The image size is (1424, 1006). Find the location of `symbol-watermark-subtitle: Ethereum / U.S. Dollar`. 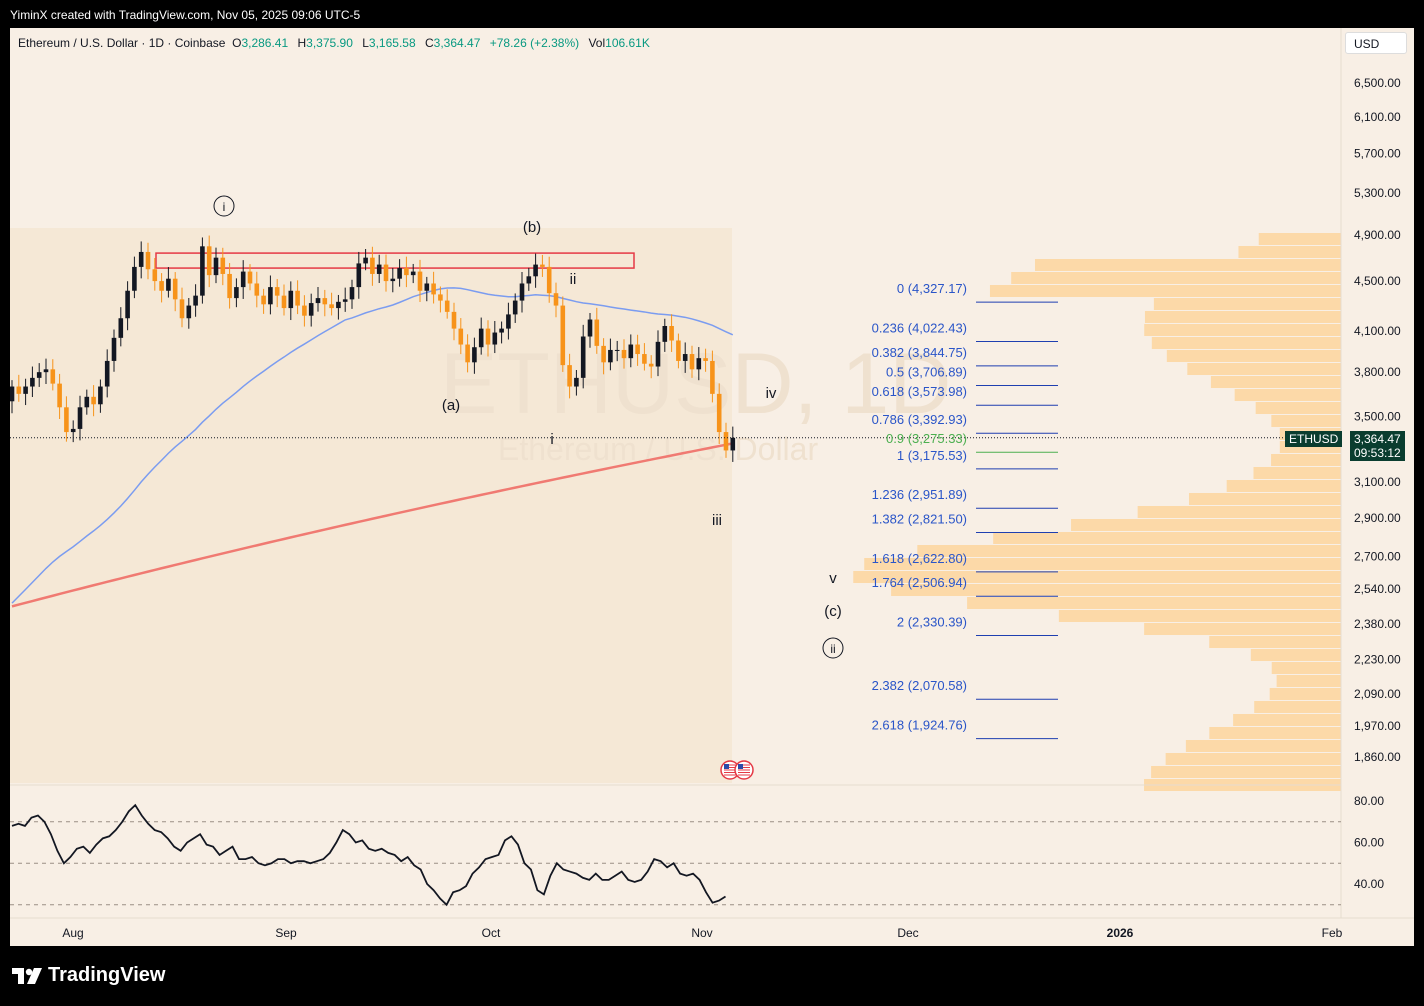

symbol-watermark-subtitle: Ethereum / U.S. Dollar is located at coordinates (658, 449).